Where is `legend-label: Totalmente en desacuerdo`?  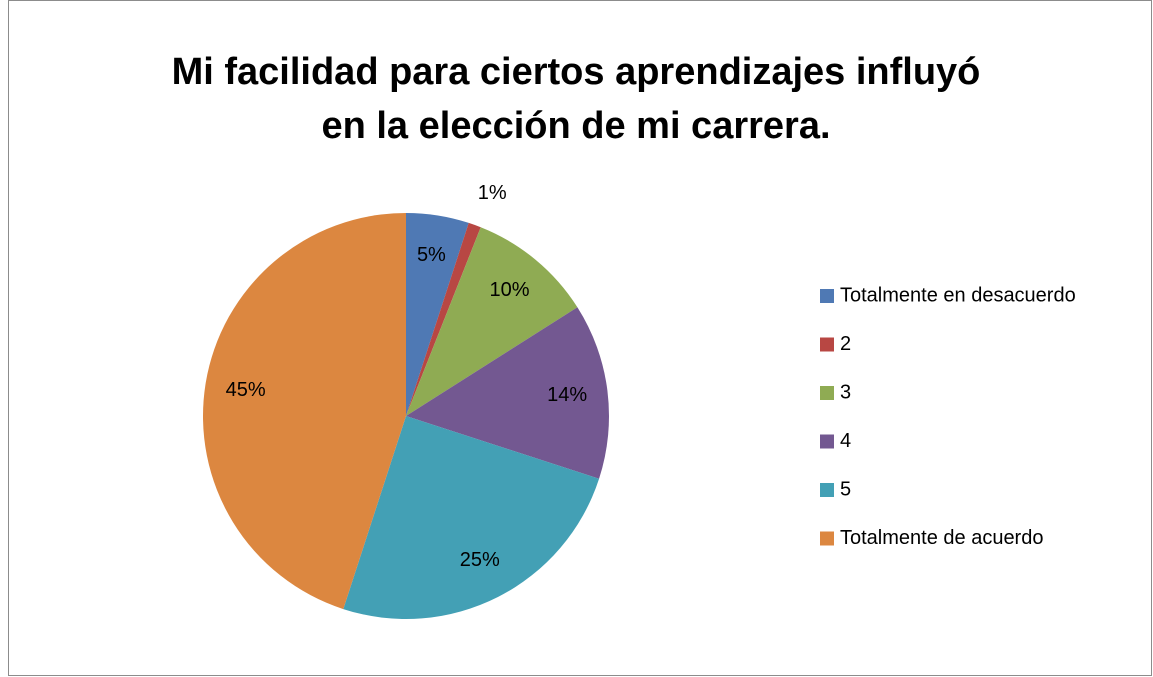
legend-label: Totalmente en desacuerdo is located at coordinates (958, 295).